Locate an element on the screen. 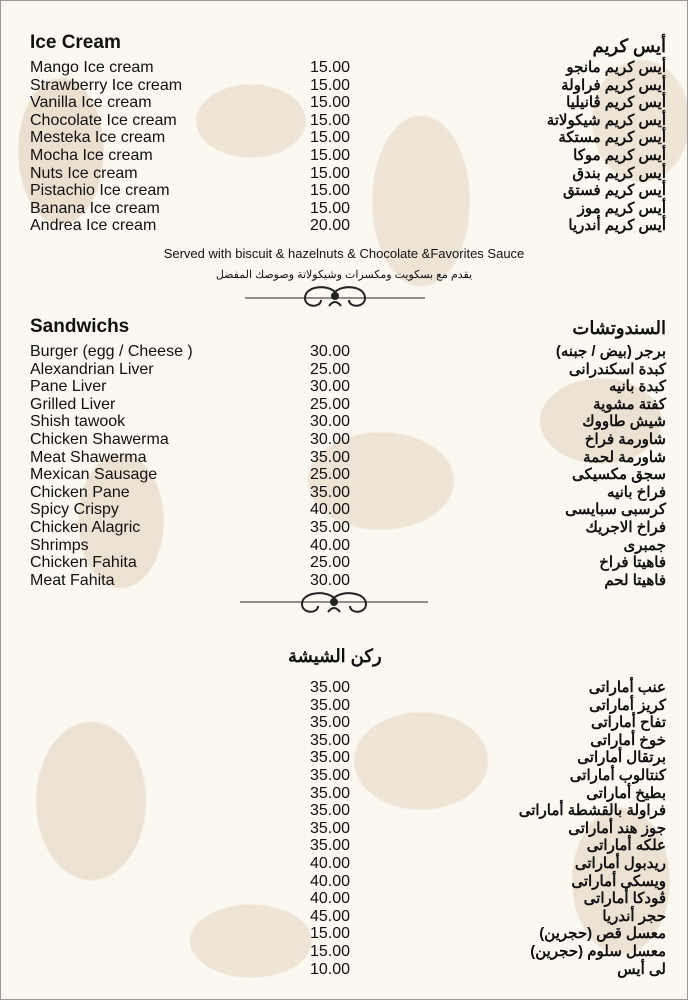 Image resolution: width=688 pixels, height=1000 pixels. menu-item: Mexican Sausage 25.00 سجق مكسيكى is located at coordinates (344, 475).